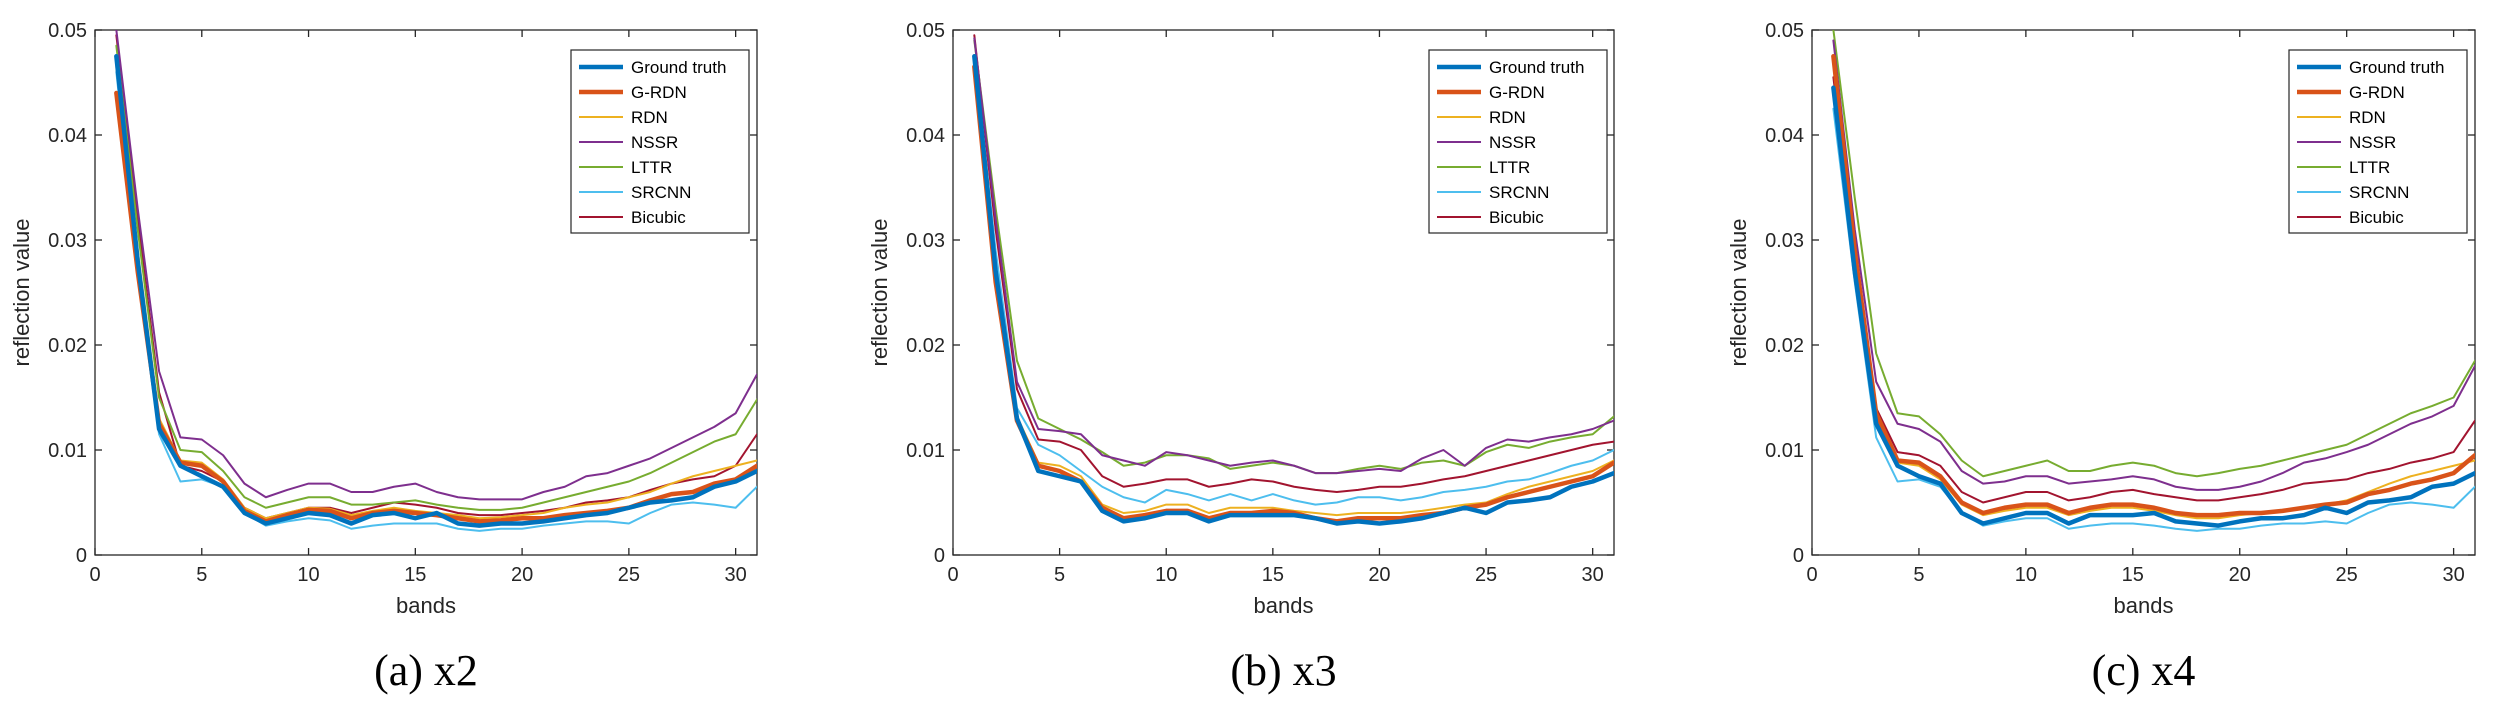 The image size is (2500, 719). I want to click on legend-box, so click(2378, 141).